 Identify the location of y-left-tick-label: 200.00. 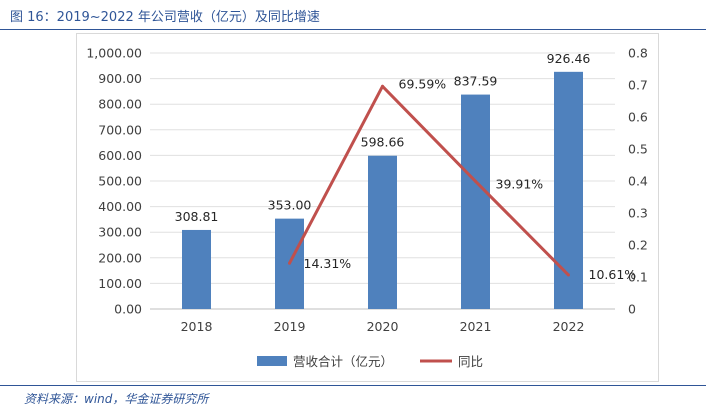
(120, 257).